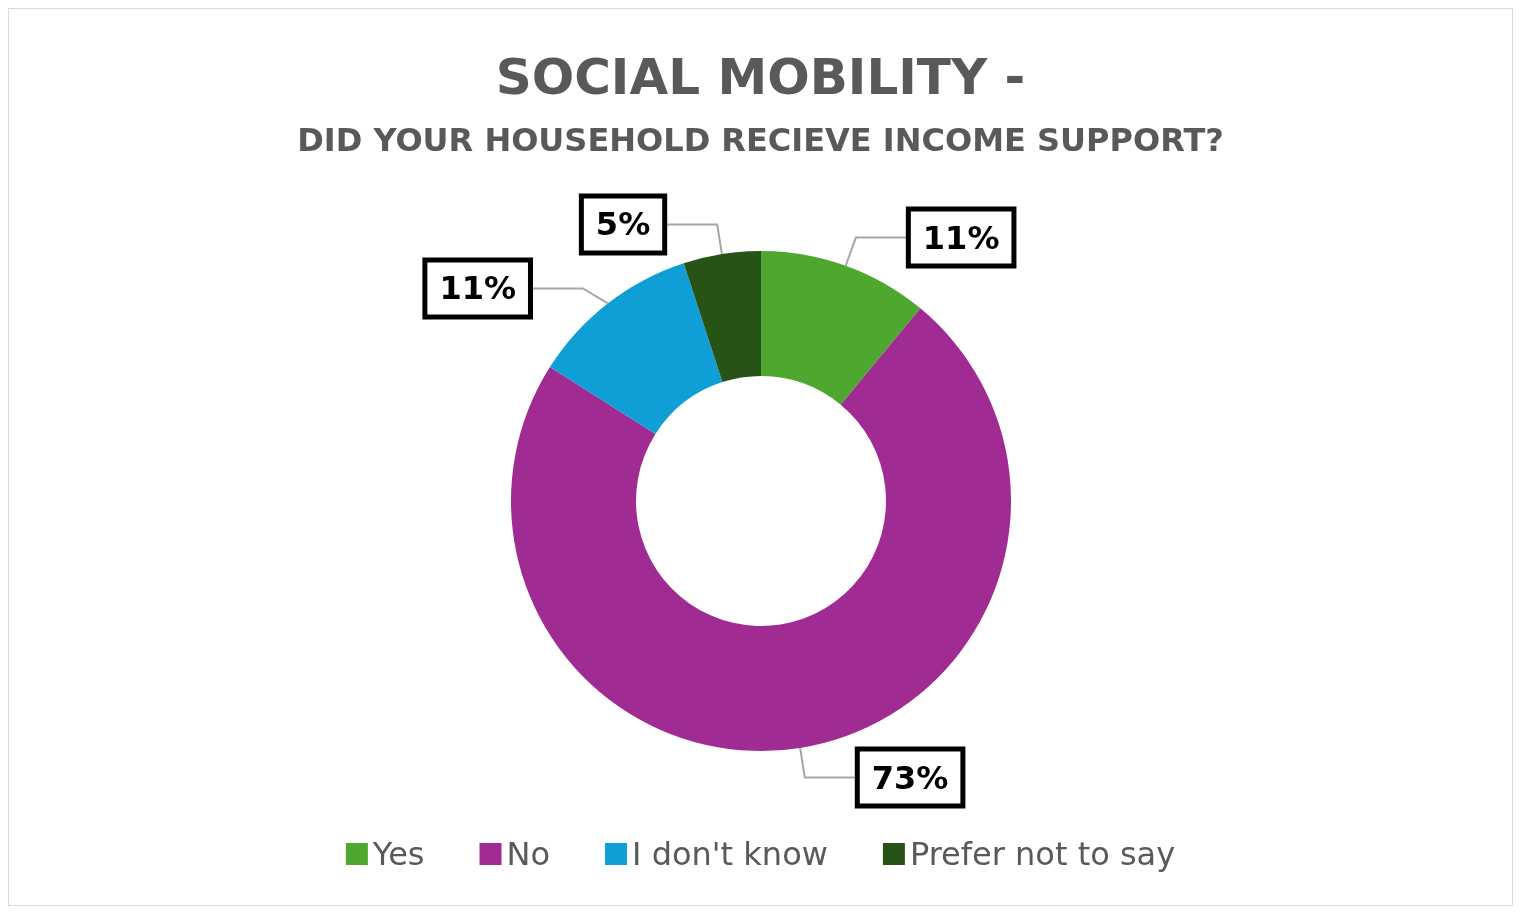  I want to click on chart-title: SOCIAL MOBILITY -, so click(760, 77).